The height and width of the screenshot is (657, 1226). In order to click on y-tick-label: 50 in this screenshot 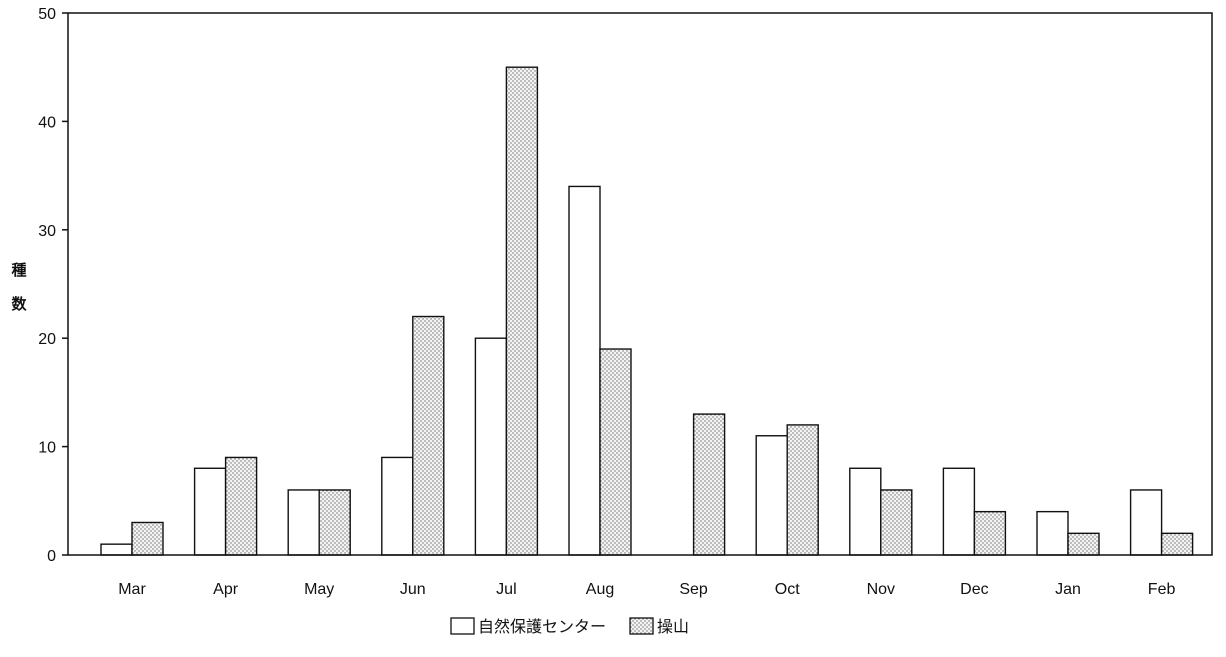, I will do `click(47, 14)`.